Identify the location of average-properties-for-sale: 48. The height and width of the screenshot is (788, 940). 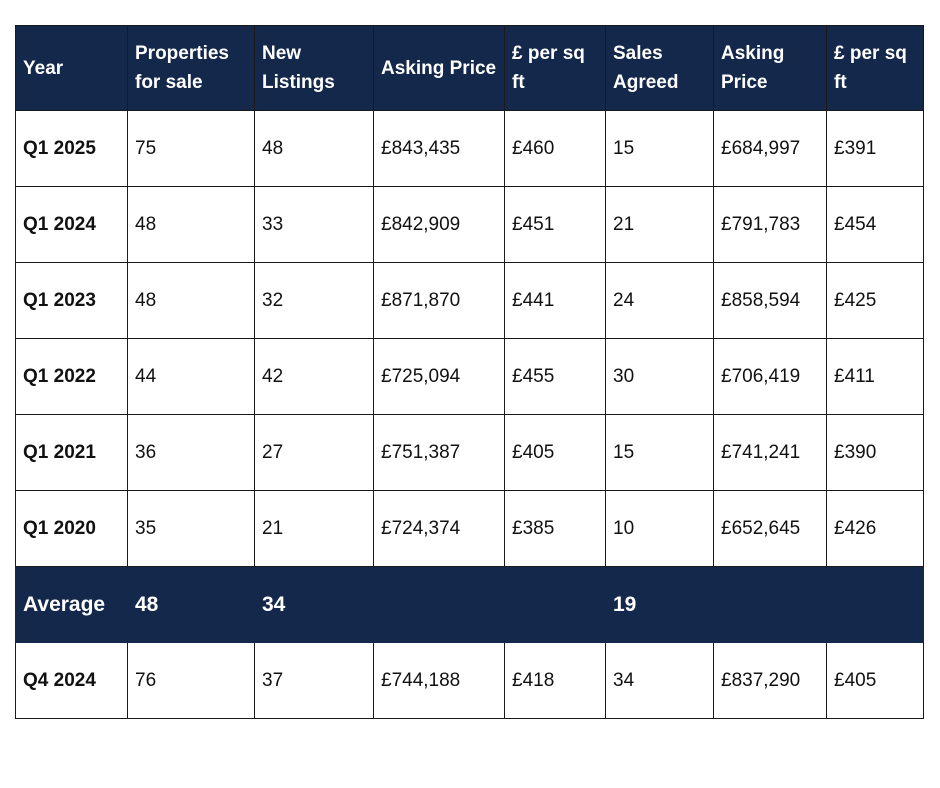
(191, 604).